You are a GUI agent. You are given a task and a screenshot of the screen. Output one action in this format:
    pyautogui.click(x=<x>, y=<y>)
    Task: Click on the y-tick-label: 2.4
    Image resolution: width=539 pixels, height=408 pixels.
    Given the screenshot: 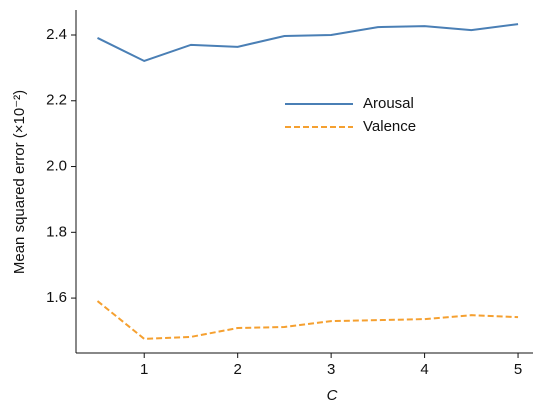 What is the action you would take?
    pyautogui.click(x=56, y=34)
    